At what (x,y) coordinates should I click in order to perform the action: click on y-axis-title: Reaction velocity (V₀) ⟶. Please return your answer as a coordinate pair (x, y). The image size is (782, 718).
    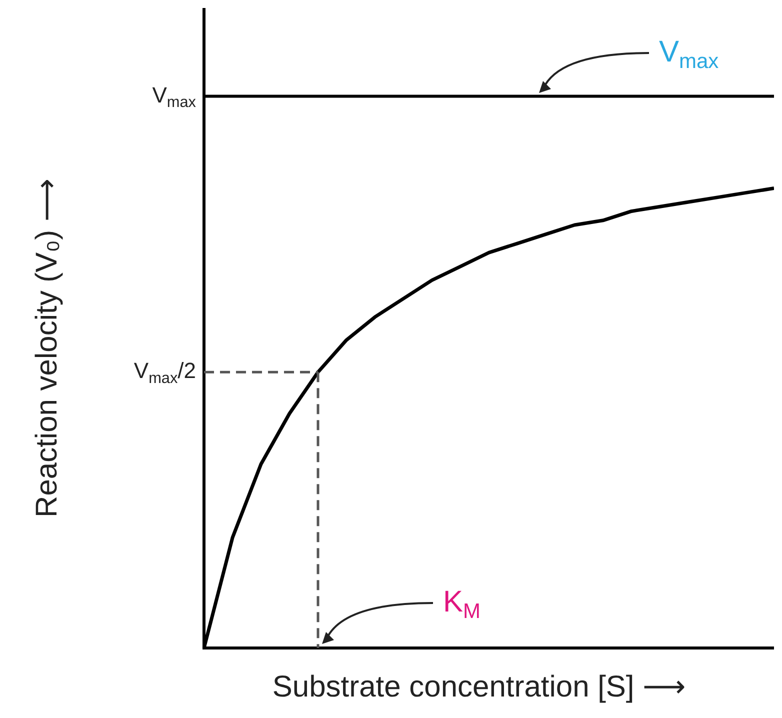
    Looking at the image, I should click on (47, 348).